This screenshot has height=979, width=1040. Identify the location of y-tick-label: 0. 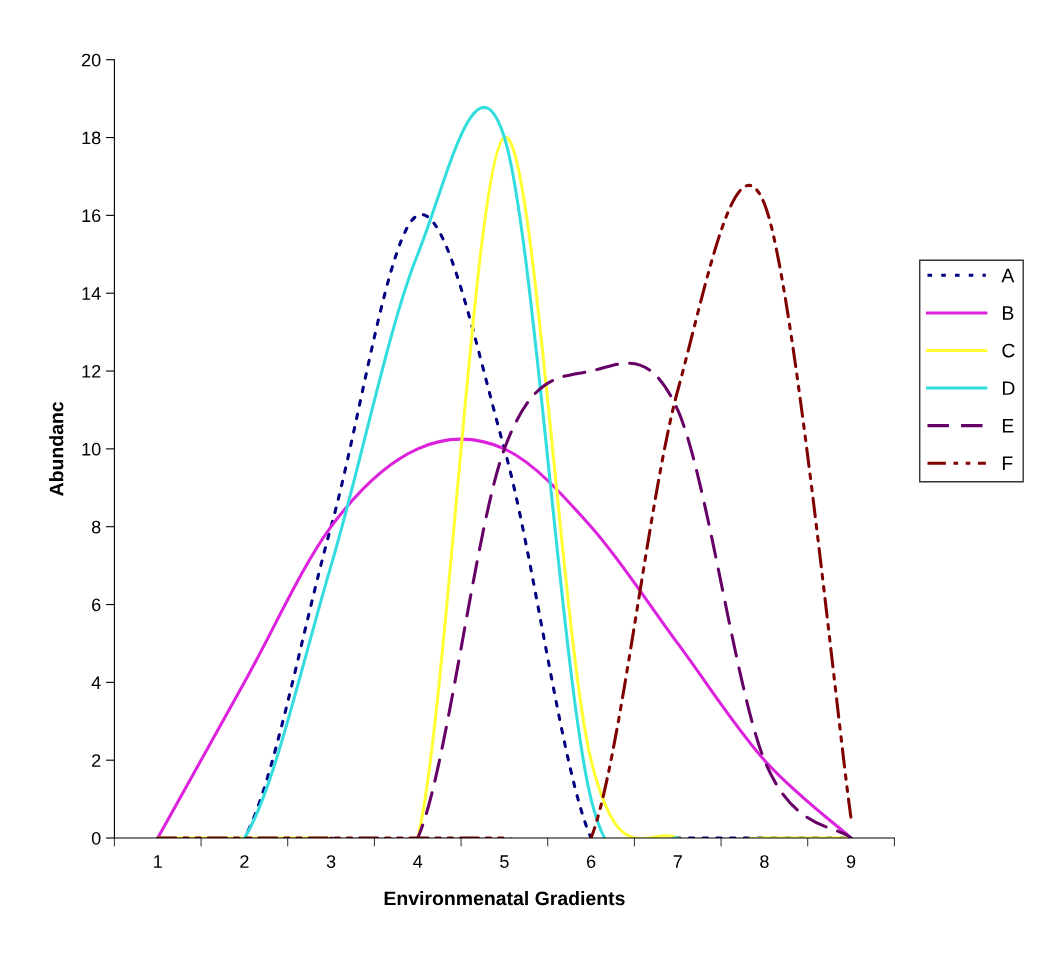
(96, 838).